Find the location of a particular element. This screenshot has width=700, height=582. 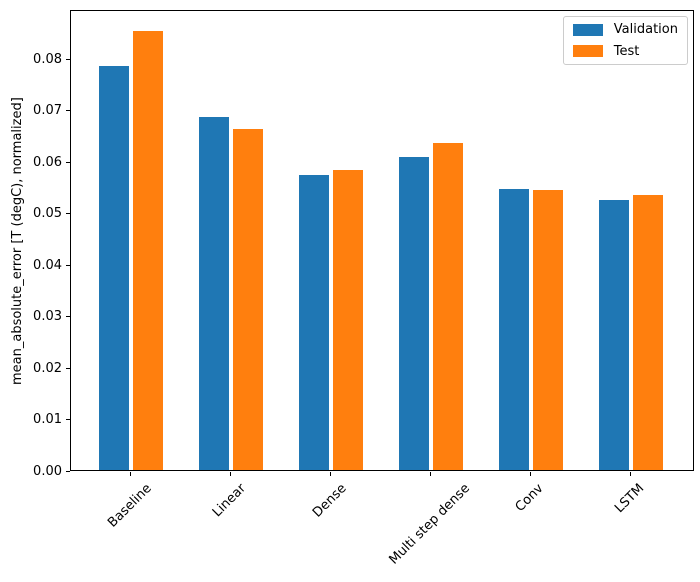

legend-label-validation: Validation is located at coordinates (645, 29).